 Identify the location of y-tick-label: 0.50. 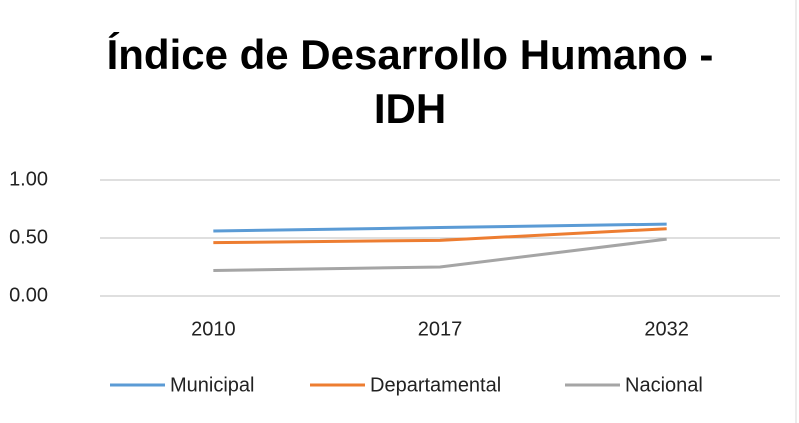
(28, 237).